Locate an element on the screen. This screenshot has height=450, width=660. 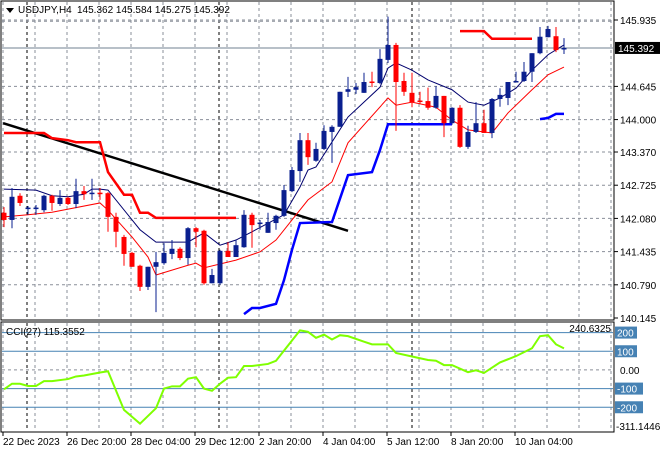
price-label: 144.000 is located at coordinates (638, 121).